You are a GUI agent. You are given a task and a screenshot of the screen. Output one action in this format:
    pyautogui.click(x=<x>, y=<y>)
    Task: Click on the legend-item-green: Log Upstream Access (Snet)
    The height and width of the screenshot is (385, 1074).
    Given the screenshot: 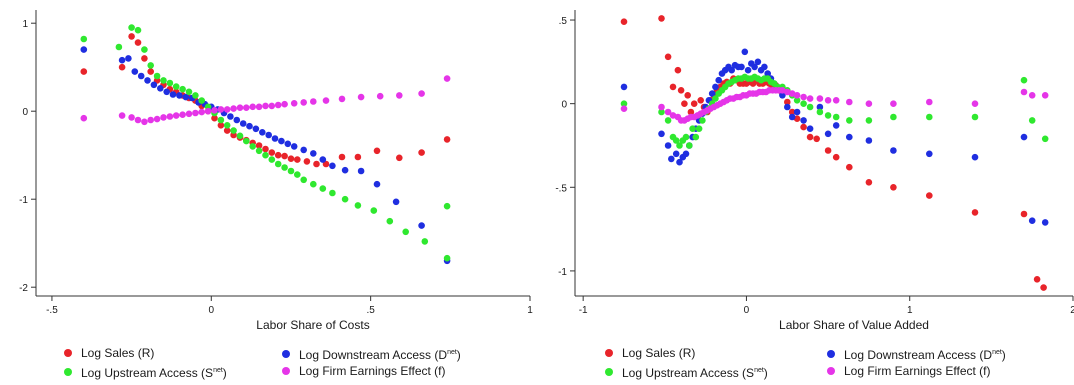 What is the action you would take?
    pyautogui.click(x=145, y=372)
    